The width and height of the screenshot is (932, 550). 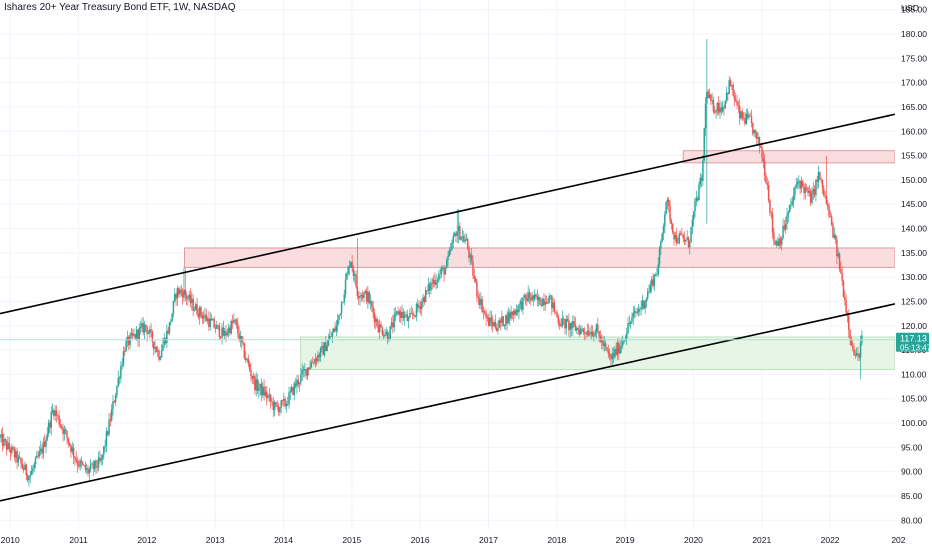 I want to click on y-tick-label: 180.00, so click(x=914, y=34).